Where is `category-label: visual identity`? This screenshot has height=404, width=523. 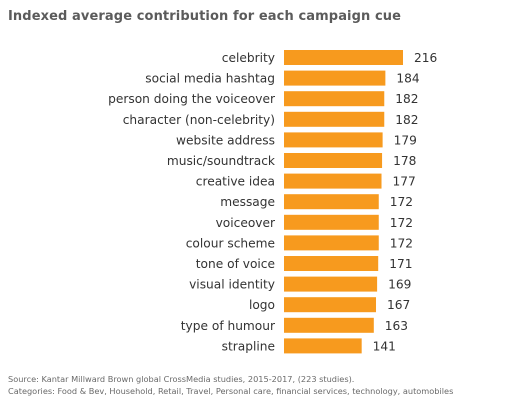
category-label: visual identity is located at coordinates (232, 285).